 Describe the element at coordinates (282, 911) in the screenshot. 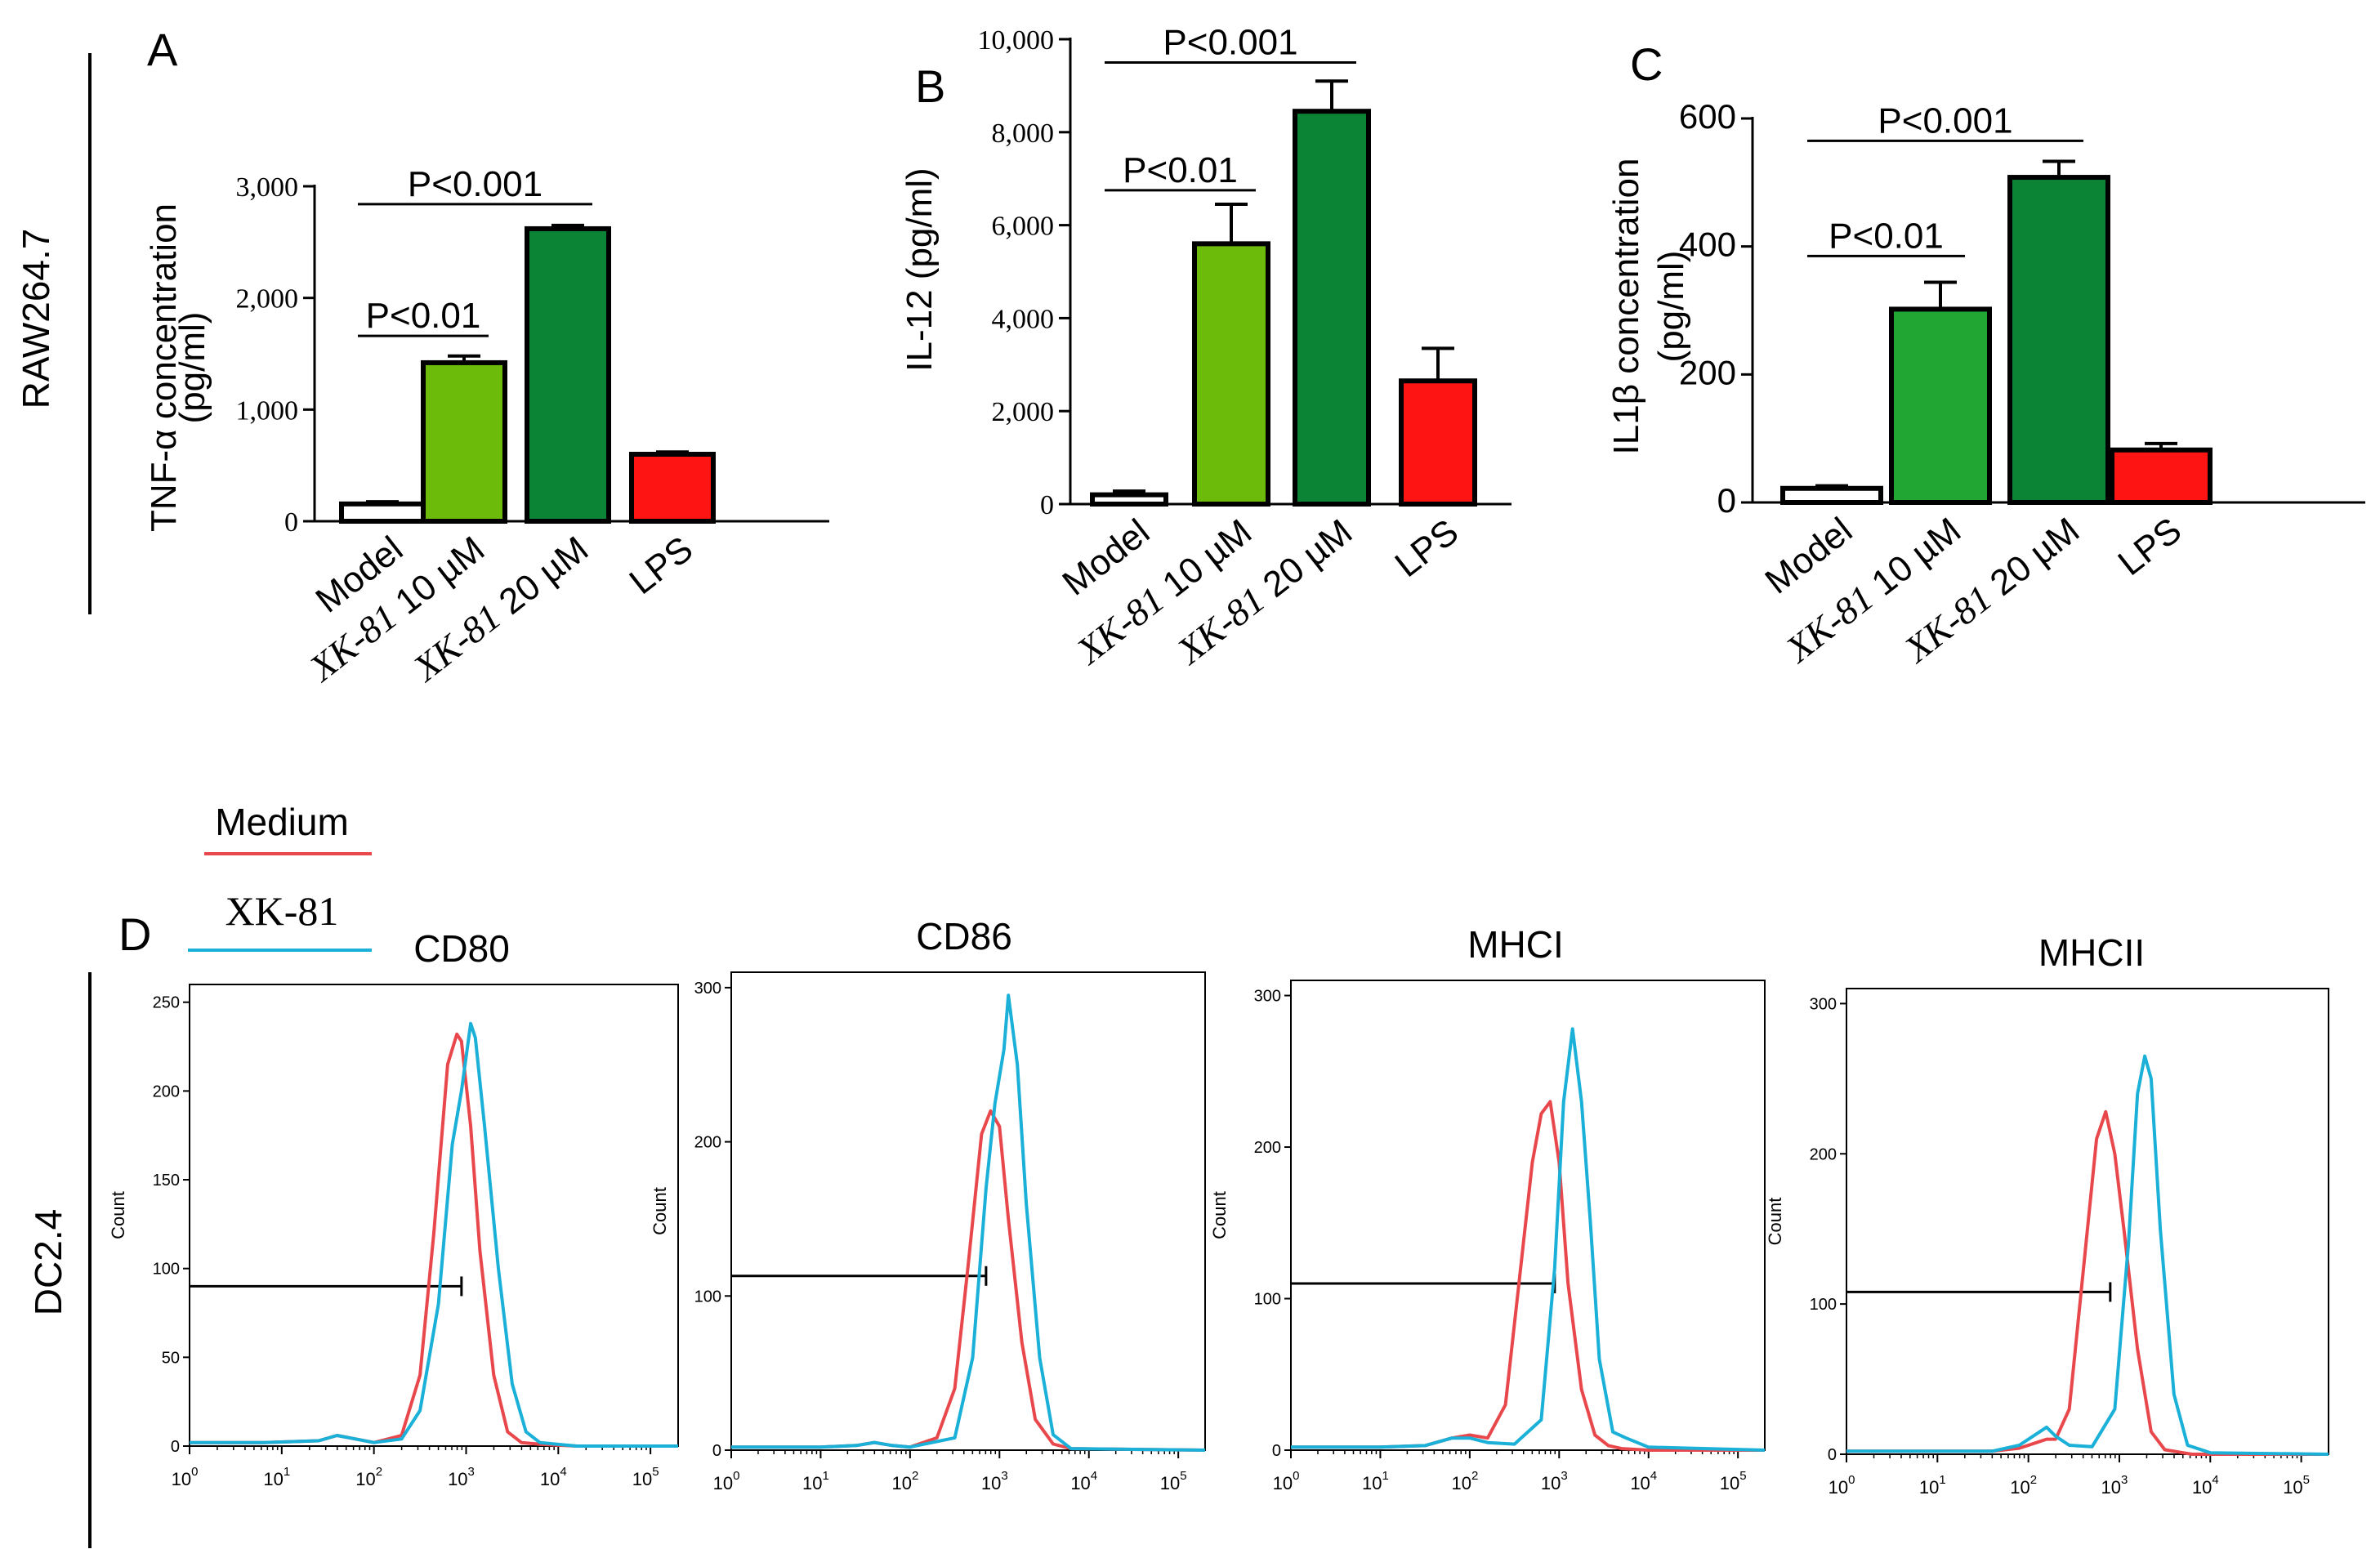

I see `legend-xk81-label: XK-81` at that location.